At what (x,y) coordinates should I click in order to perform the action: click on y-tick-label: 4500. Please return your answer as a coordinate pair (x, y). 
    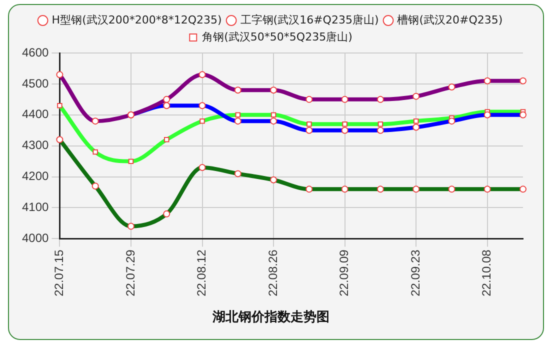
    Looking at the image, I should click on (36, 83).